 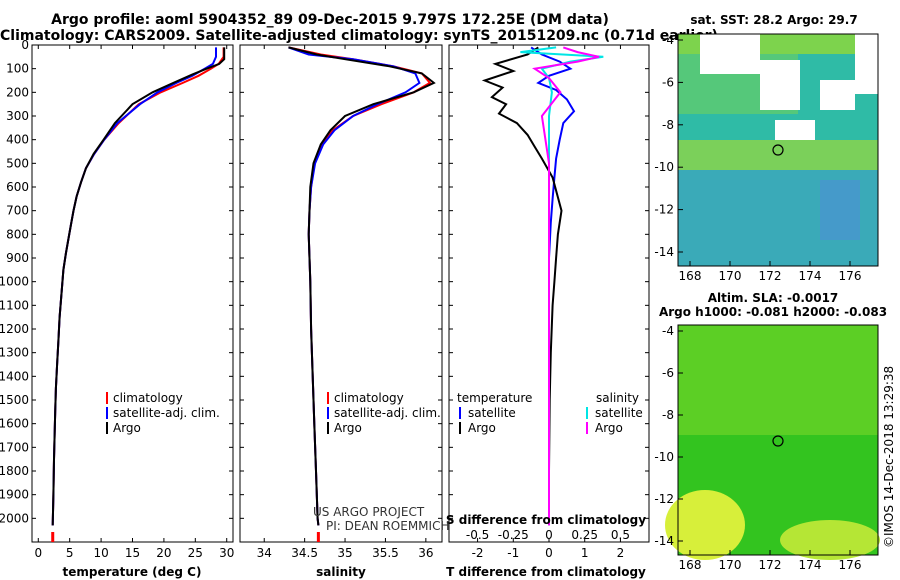 I want to click on y-tick-label: 1900, so click(x=14, y=495).